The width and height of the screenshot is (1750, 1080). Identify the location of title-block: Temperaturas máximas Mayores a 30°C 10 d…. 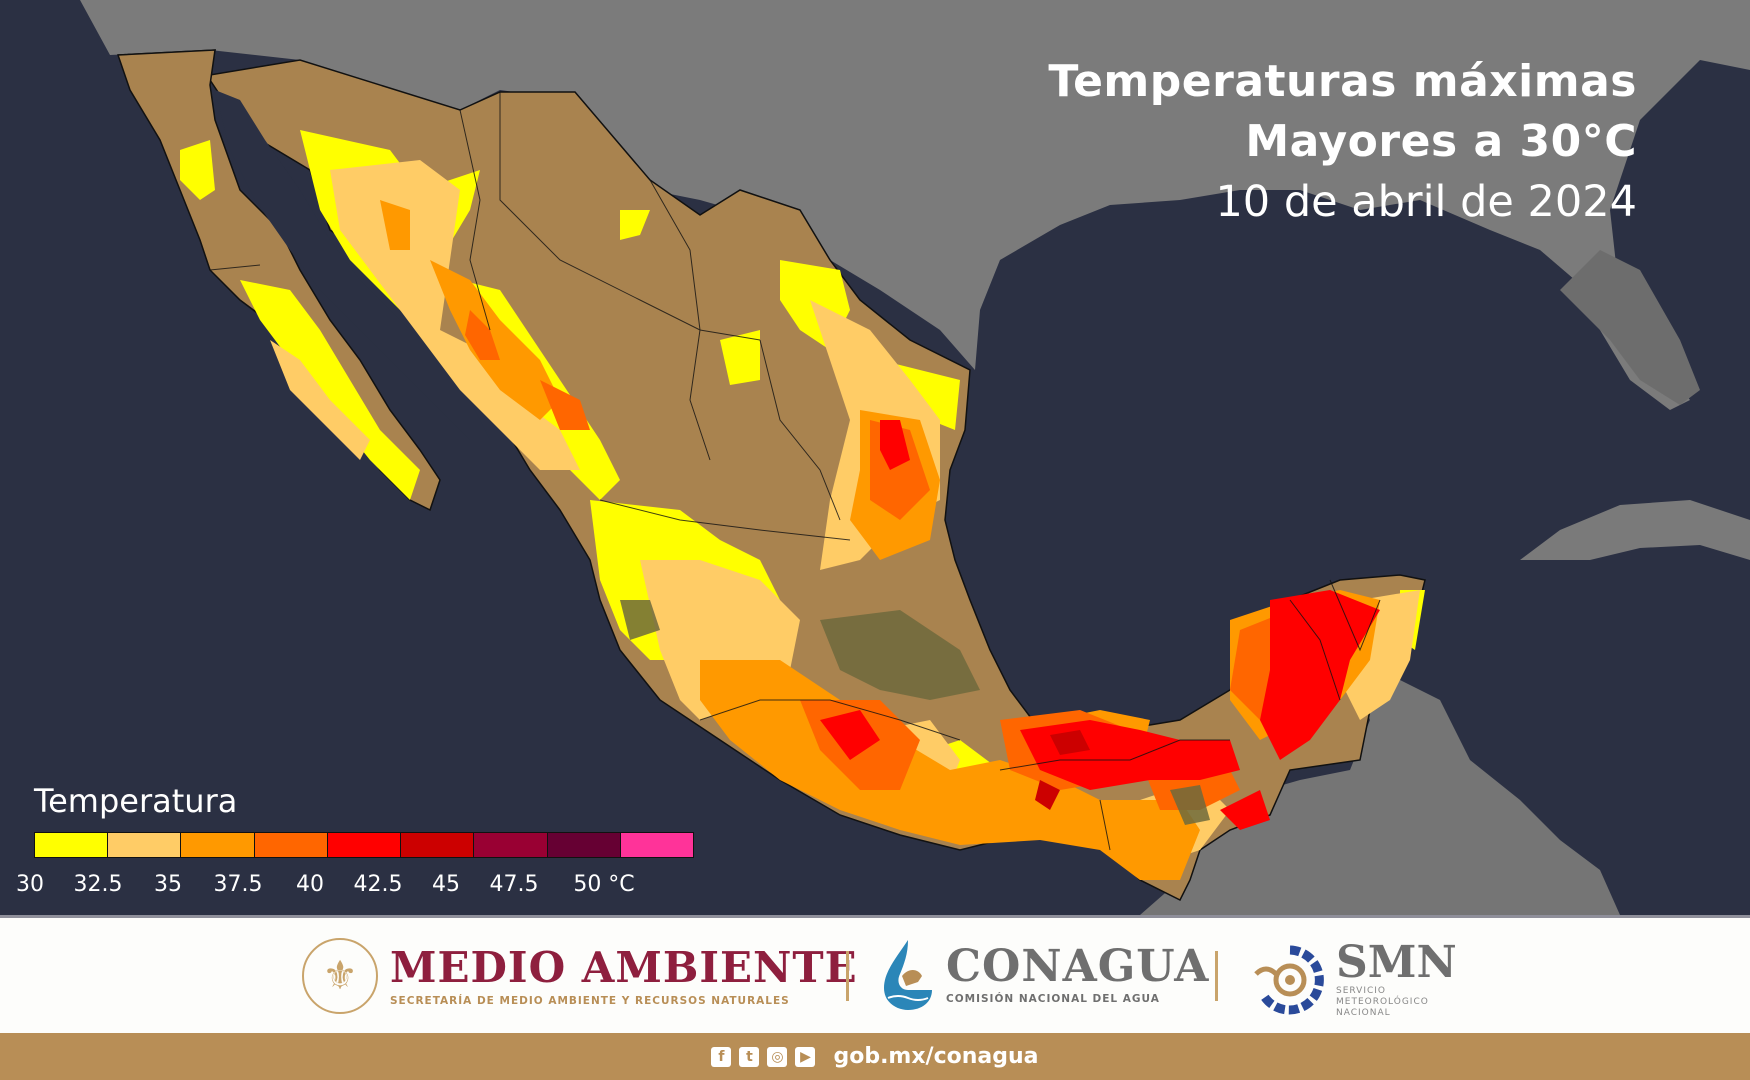
(1342, 142).